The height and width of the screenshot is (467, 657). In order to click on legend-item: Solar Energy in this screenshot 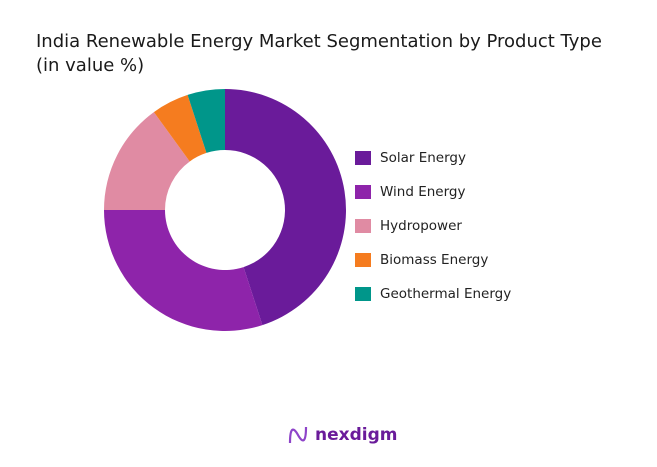, I will do `click(433, 158)`.